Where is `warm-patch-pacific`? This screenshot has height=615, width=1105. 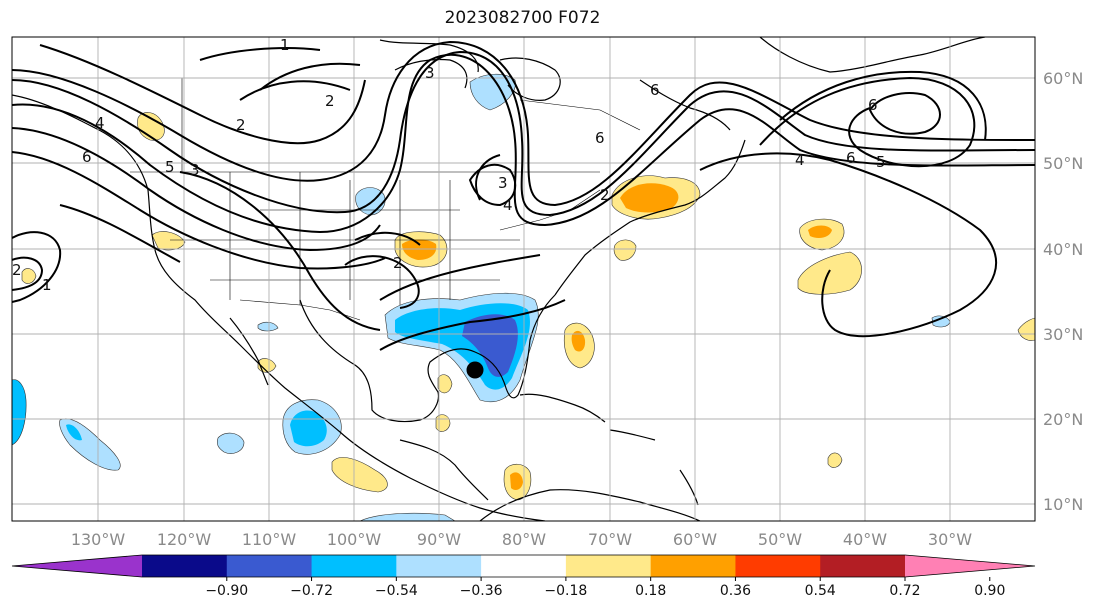 warm-patch-pacific is located at coordinates (29, 276).